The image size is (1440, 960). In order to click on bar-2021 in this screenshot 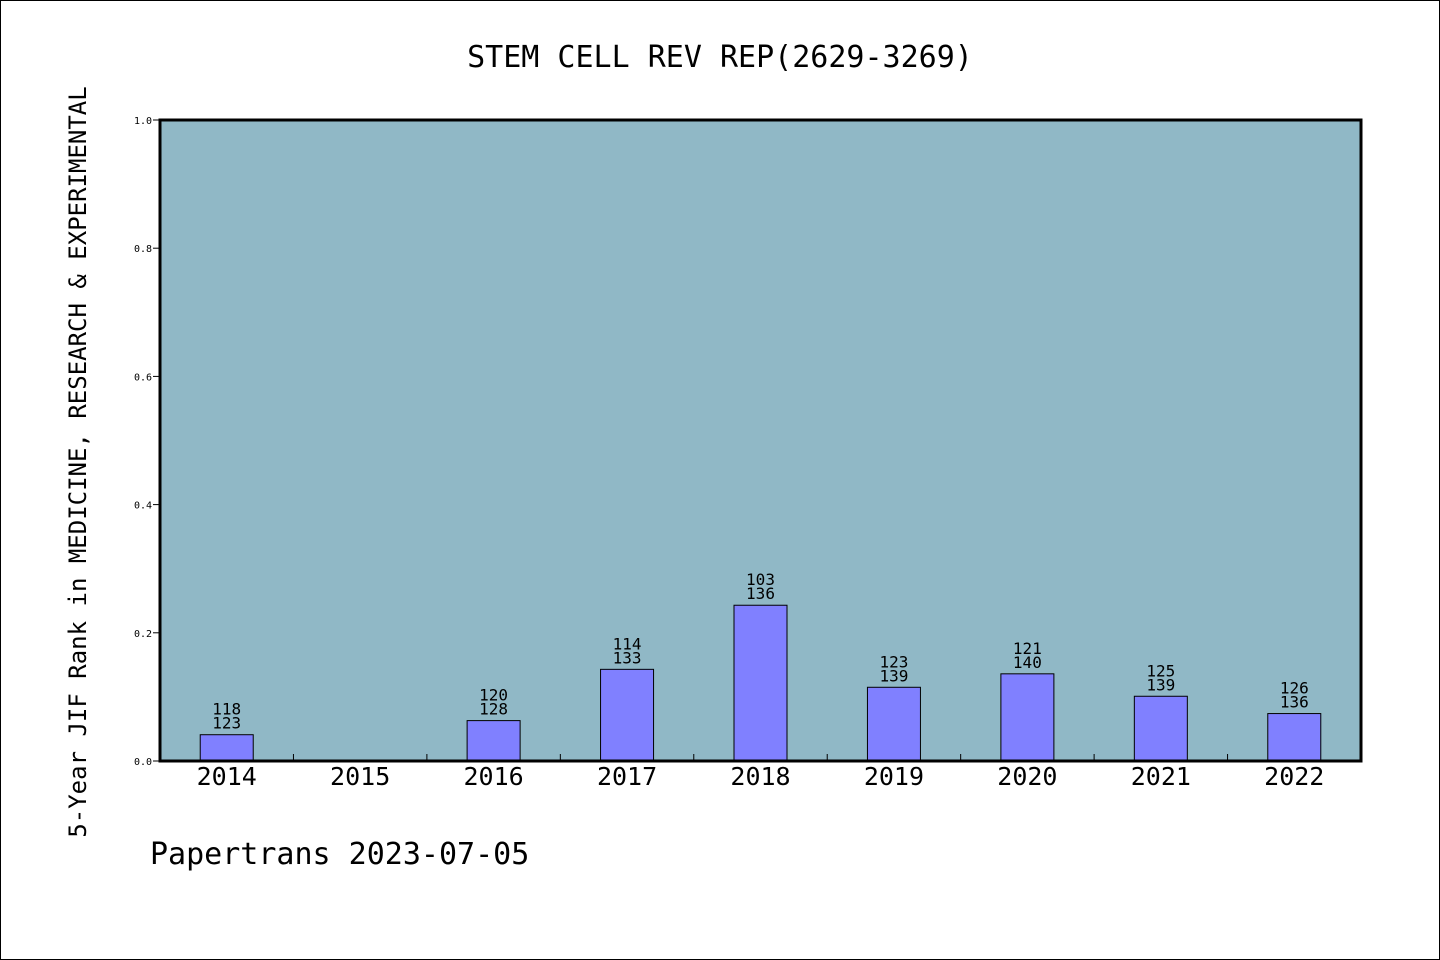, I will do `click(1160, 728)`.